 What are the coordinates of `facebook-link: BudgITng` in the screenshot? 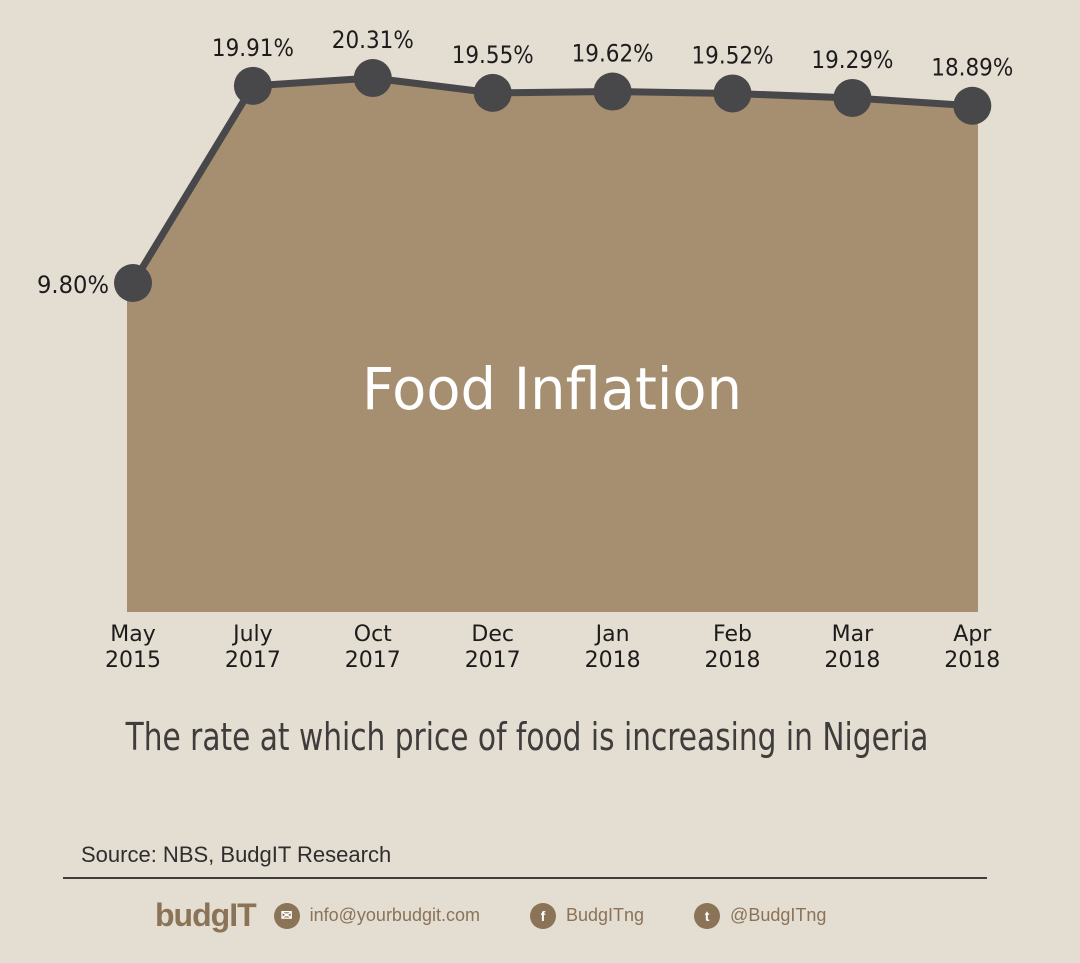 It's located at (605, 915).